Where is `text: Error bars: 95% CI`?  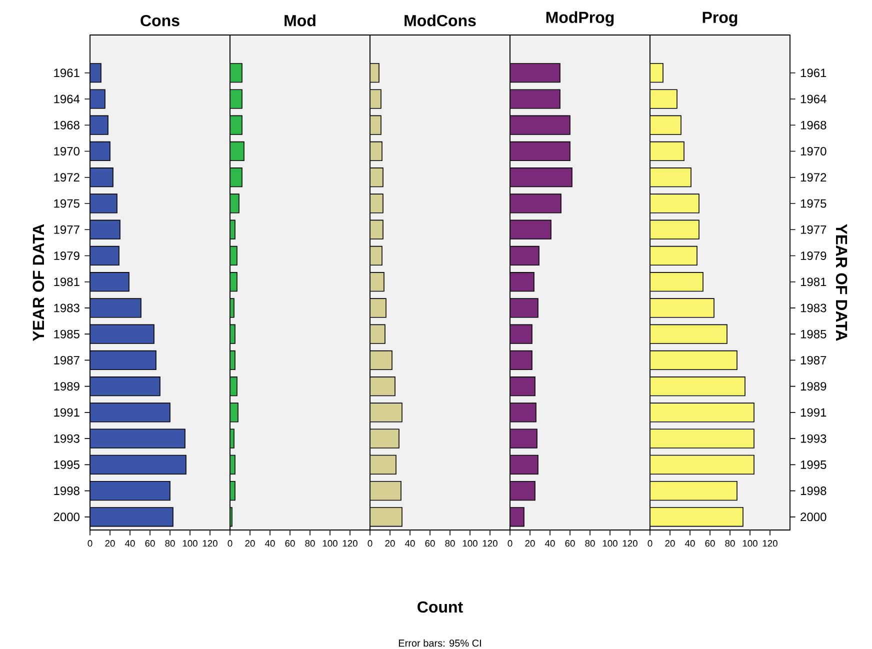 text: Error bars: 95% CI is located at coordinates (439, 643).